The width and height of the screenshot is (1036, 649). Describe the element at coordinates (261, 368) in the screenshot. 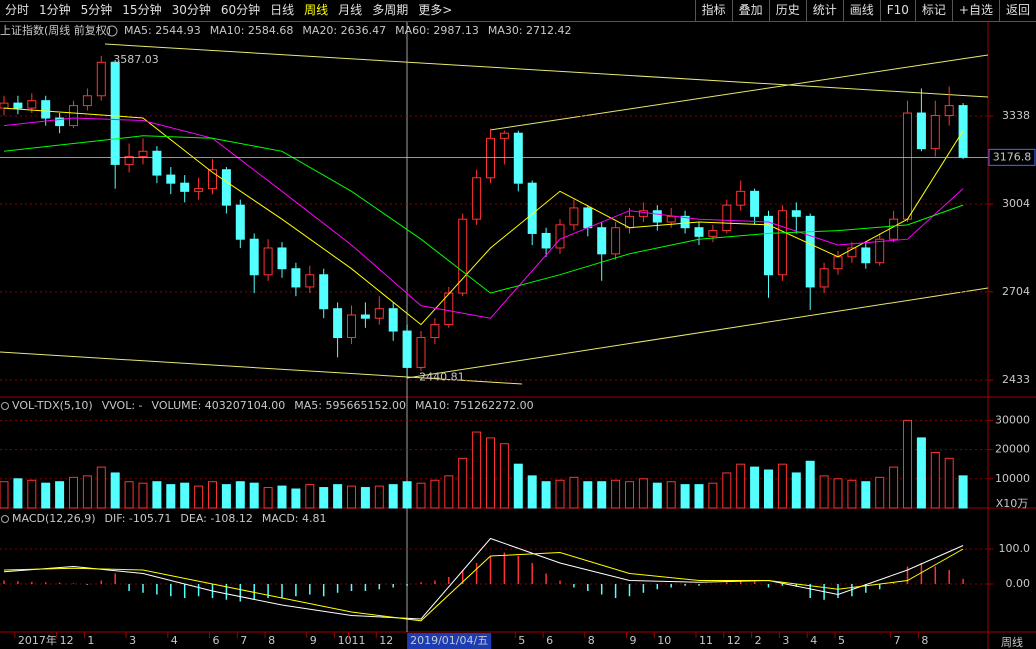

I see `trend-line` at that location.